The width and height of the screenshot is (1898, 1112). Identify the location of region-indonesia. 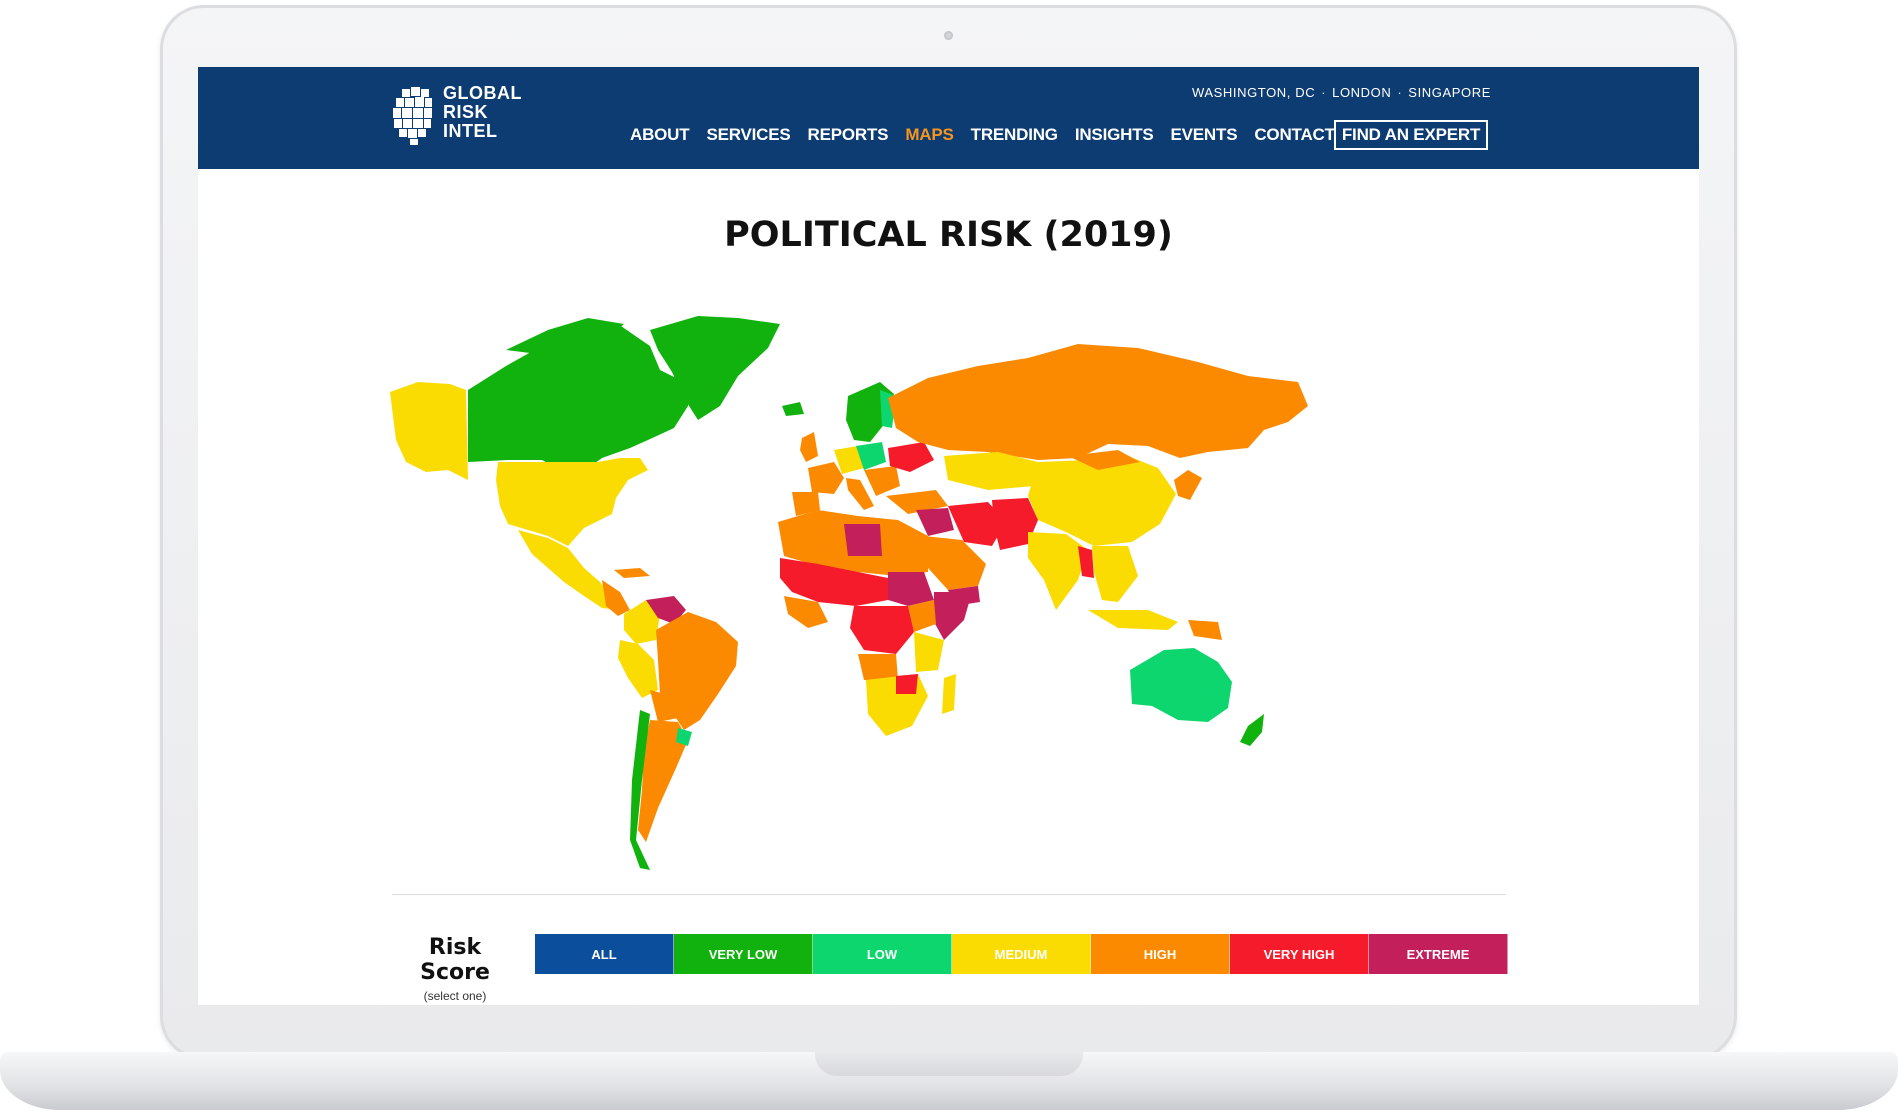
(1133, 620).